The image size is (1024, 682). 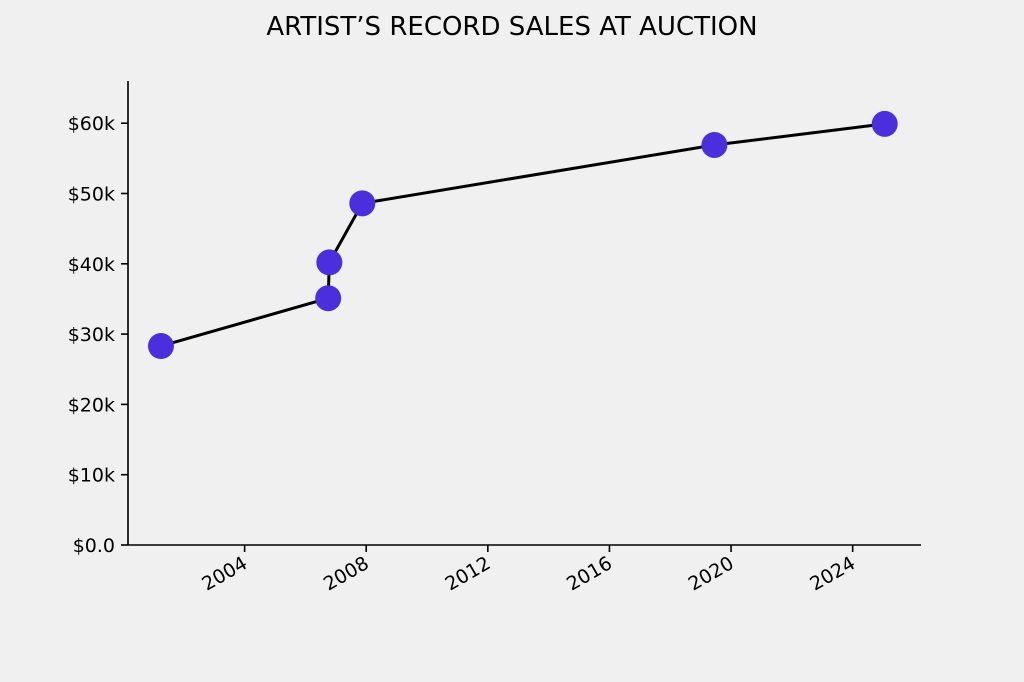 I want to click on x-axis-ticks: 2004 2008 2012 2016 2020 2024, so click(x=528, y=570).